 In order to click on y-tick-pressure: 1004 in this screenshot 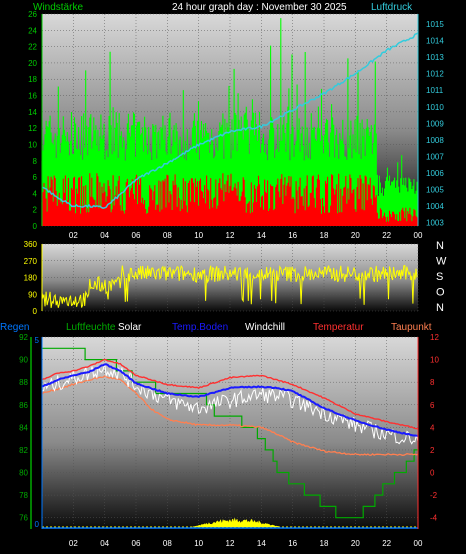, I will do `click(435, 206)`.